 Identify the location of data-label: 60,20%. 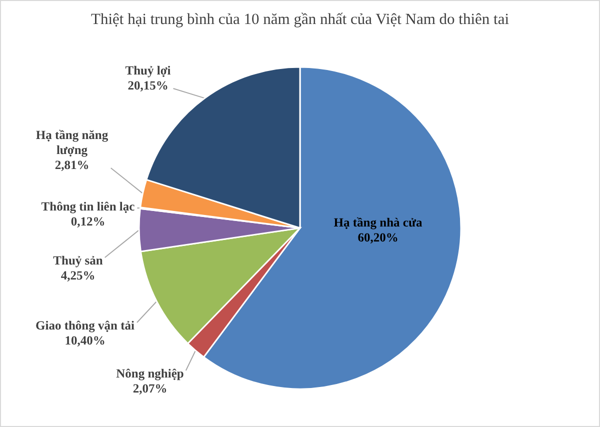
(378, 237).